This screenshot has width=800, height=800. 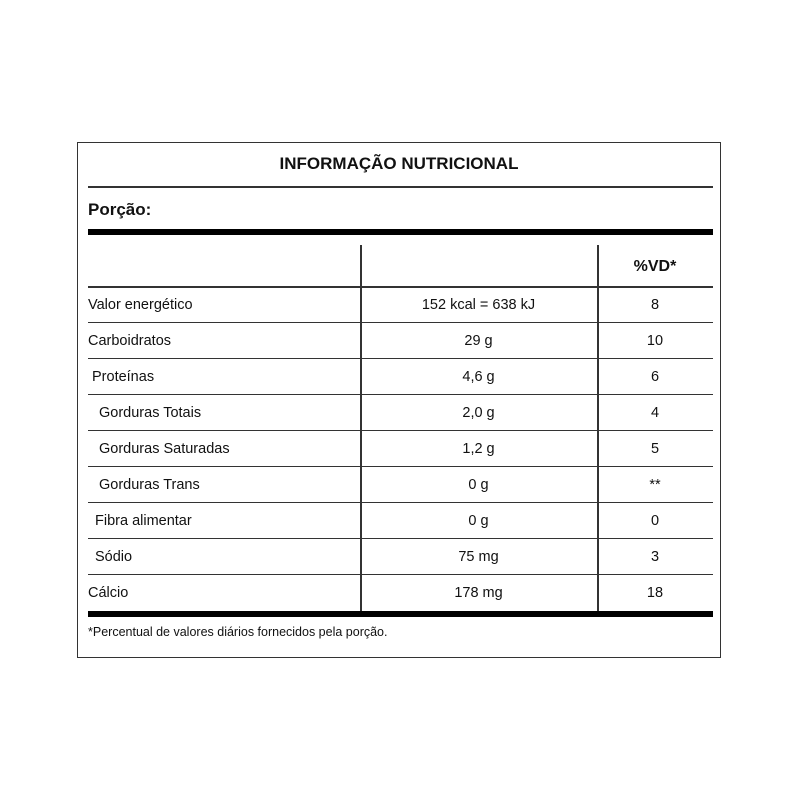 I want to click on table-row: Cálcio 178 mg 18, so click(x=400, y=593).